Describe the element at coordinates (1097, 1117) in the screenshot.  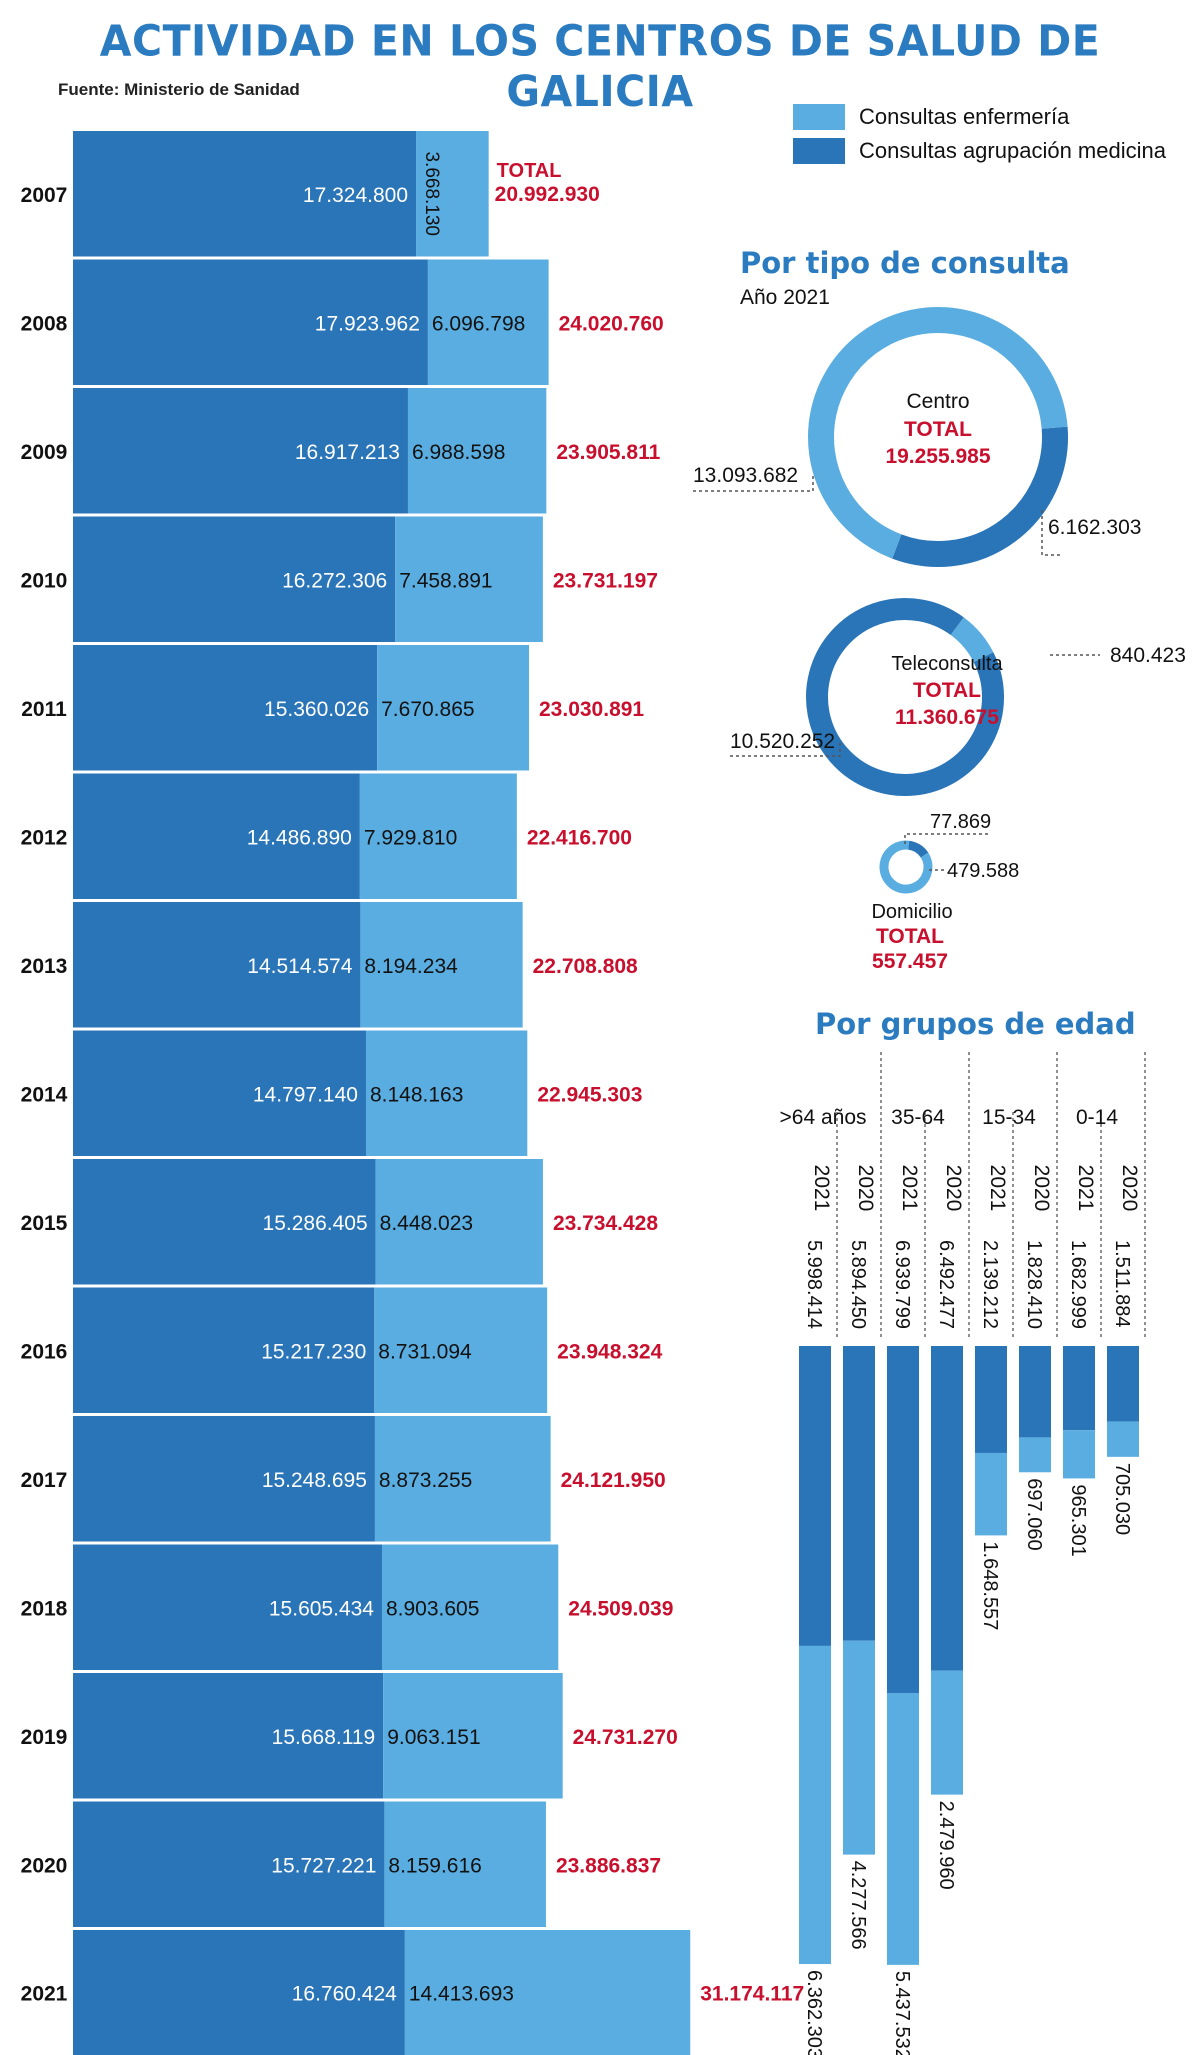
I see `age-group-label: 0-14` at that location.